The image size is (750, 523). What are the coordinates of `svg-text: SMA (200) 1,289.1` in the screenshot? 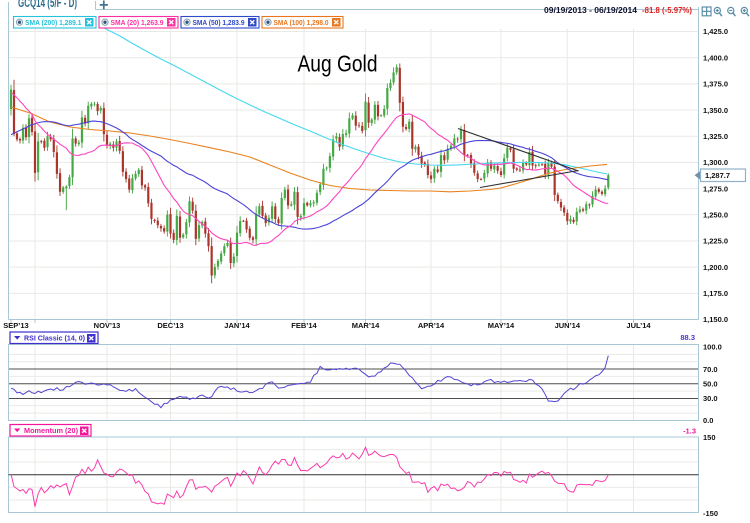 It's located at (53, 22).